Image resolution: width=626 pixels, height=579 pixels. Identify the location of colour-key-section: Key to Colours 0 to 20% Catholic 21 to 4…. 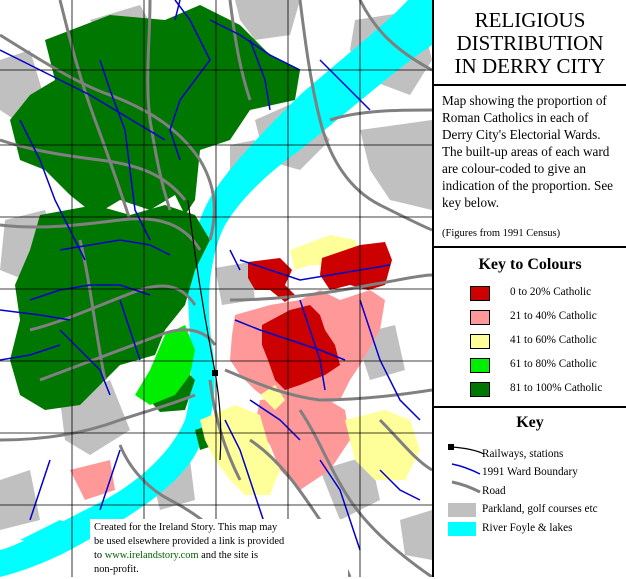
(530, 328).